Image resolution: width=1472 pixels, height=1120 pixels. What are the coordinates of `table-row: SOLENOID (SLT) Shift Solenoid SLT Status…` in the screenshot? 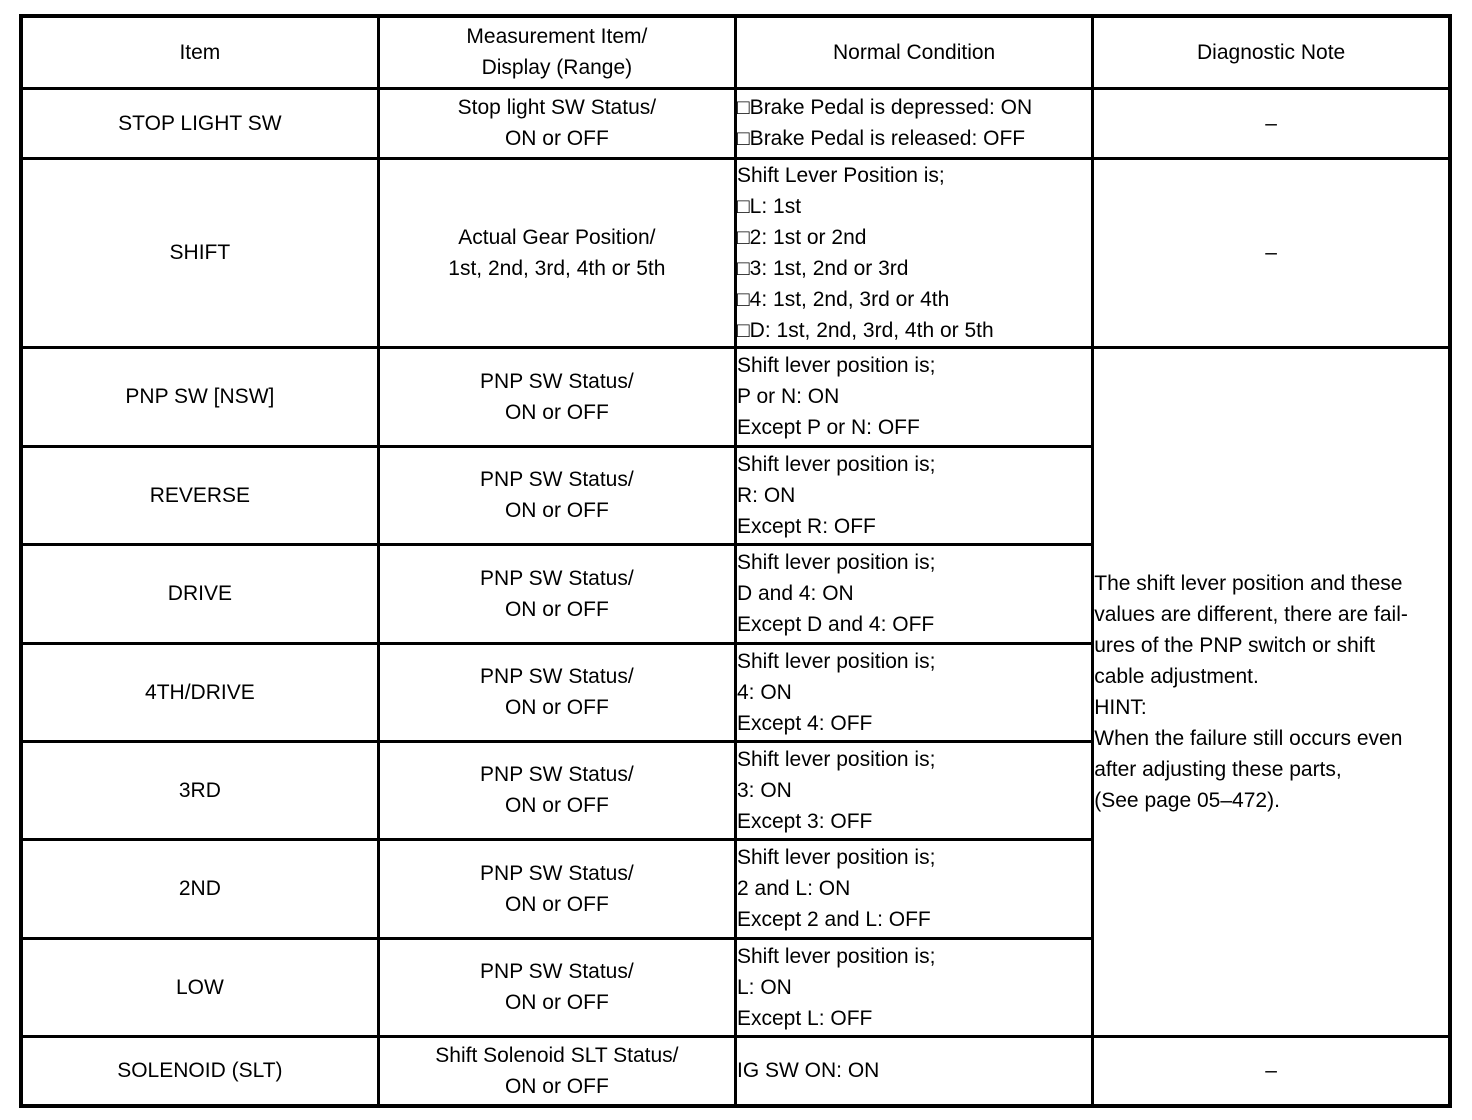 It's located at (735, 1071).